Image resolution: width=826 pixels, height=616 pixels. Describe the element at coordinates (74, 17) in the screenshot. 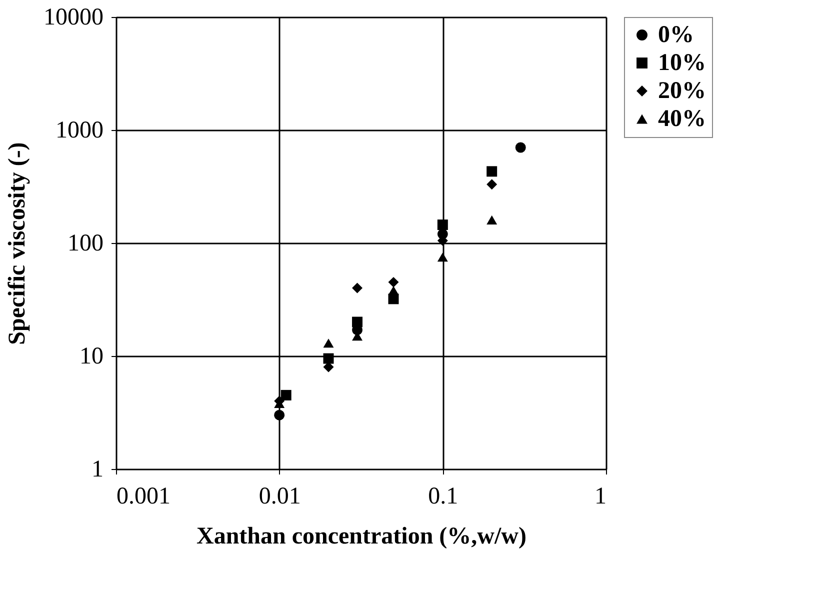

I see `y-tick-label: 10000` at that location.